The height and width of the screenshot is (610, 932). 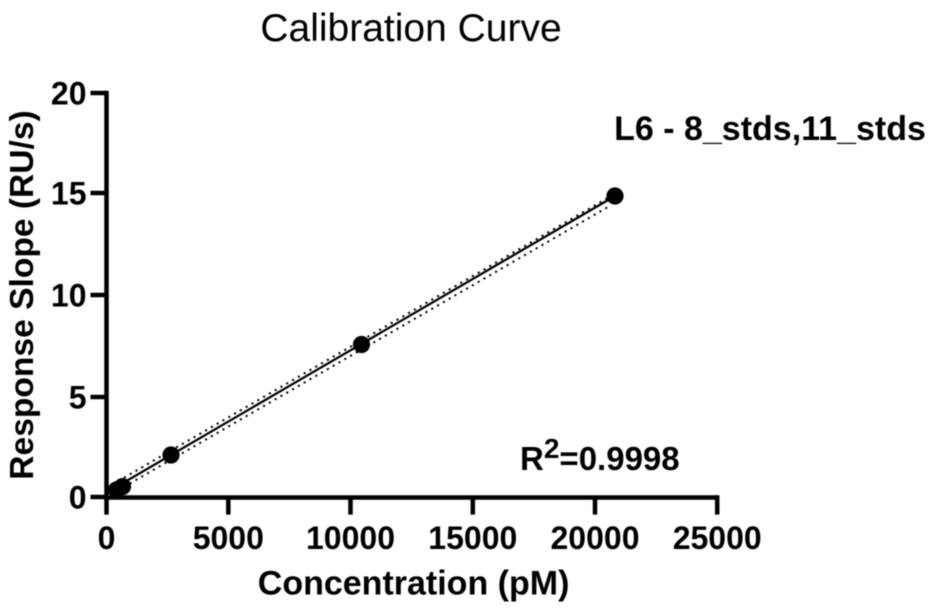 What do you see at coordinates (717, 538) in the screenshot?
I see `svg-text: 25000` at bounding box center [717, 538].